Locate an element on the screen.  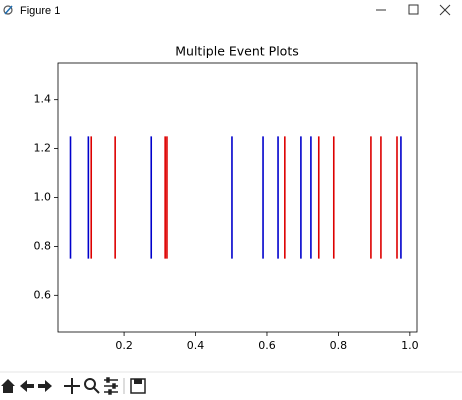
y-tick-label: 1.4 is located at coordinates (43, 99).